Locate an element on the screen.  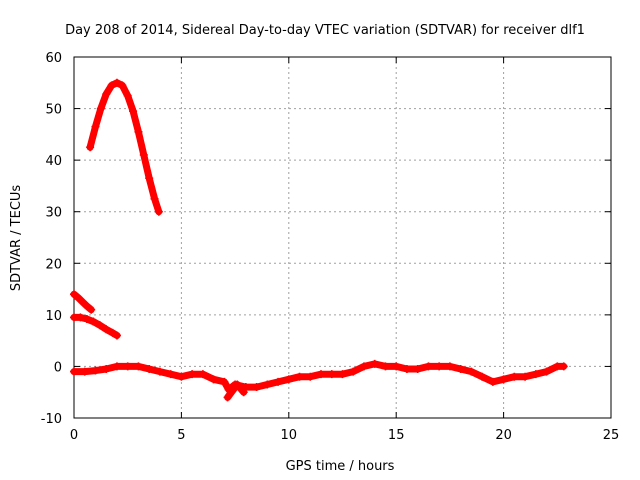
y-tick-label: -10 is located at coordinates (51, 419).